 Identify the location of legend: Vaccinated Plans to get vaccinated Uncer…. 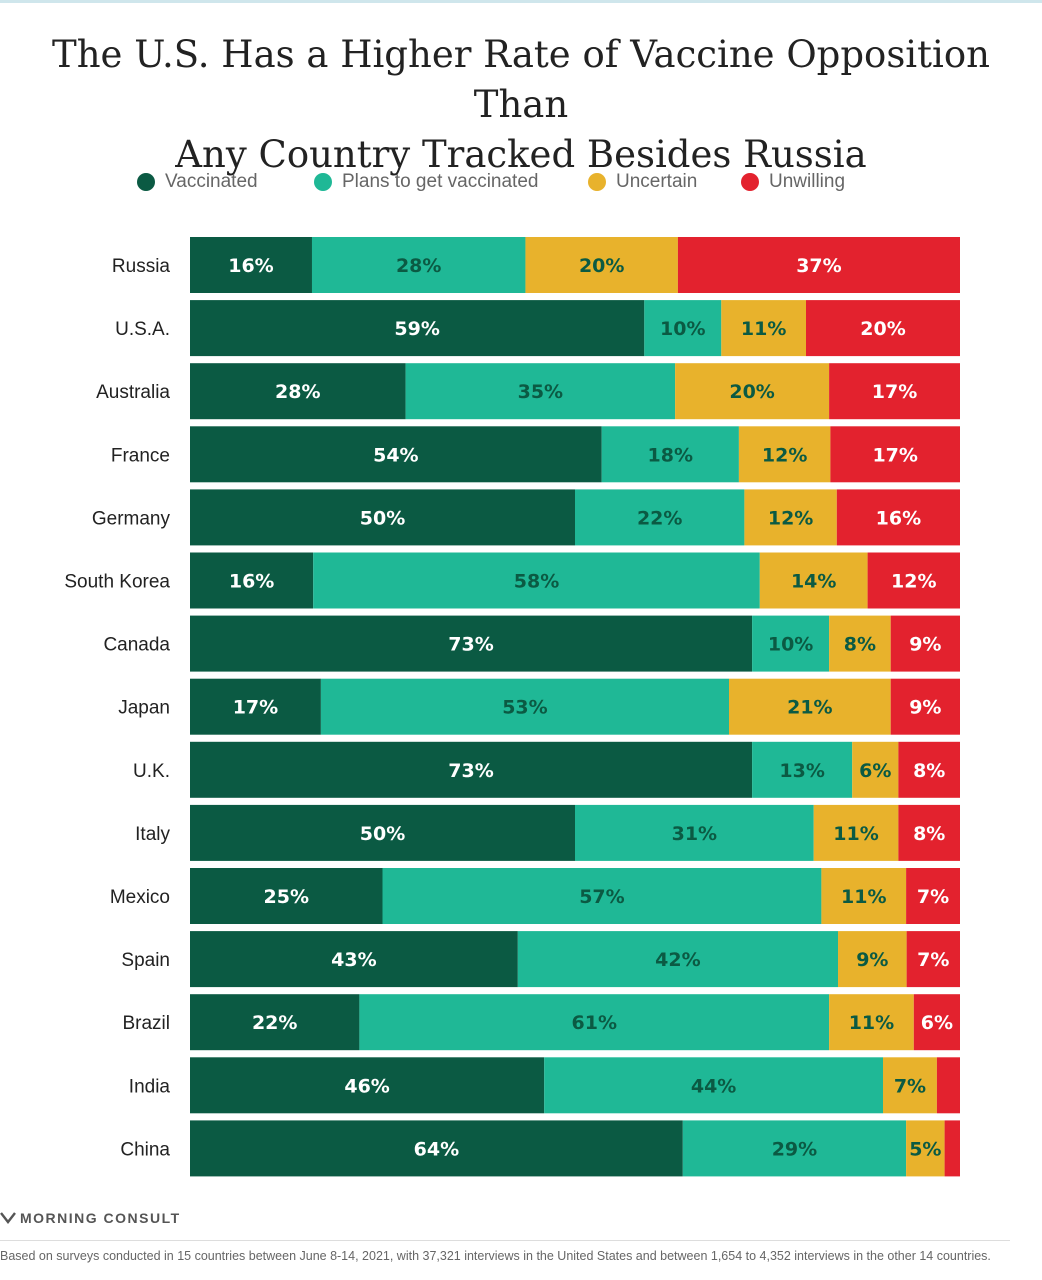
(521, 182).